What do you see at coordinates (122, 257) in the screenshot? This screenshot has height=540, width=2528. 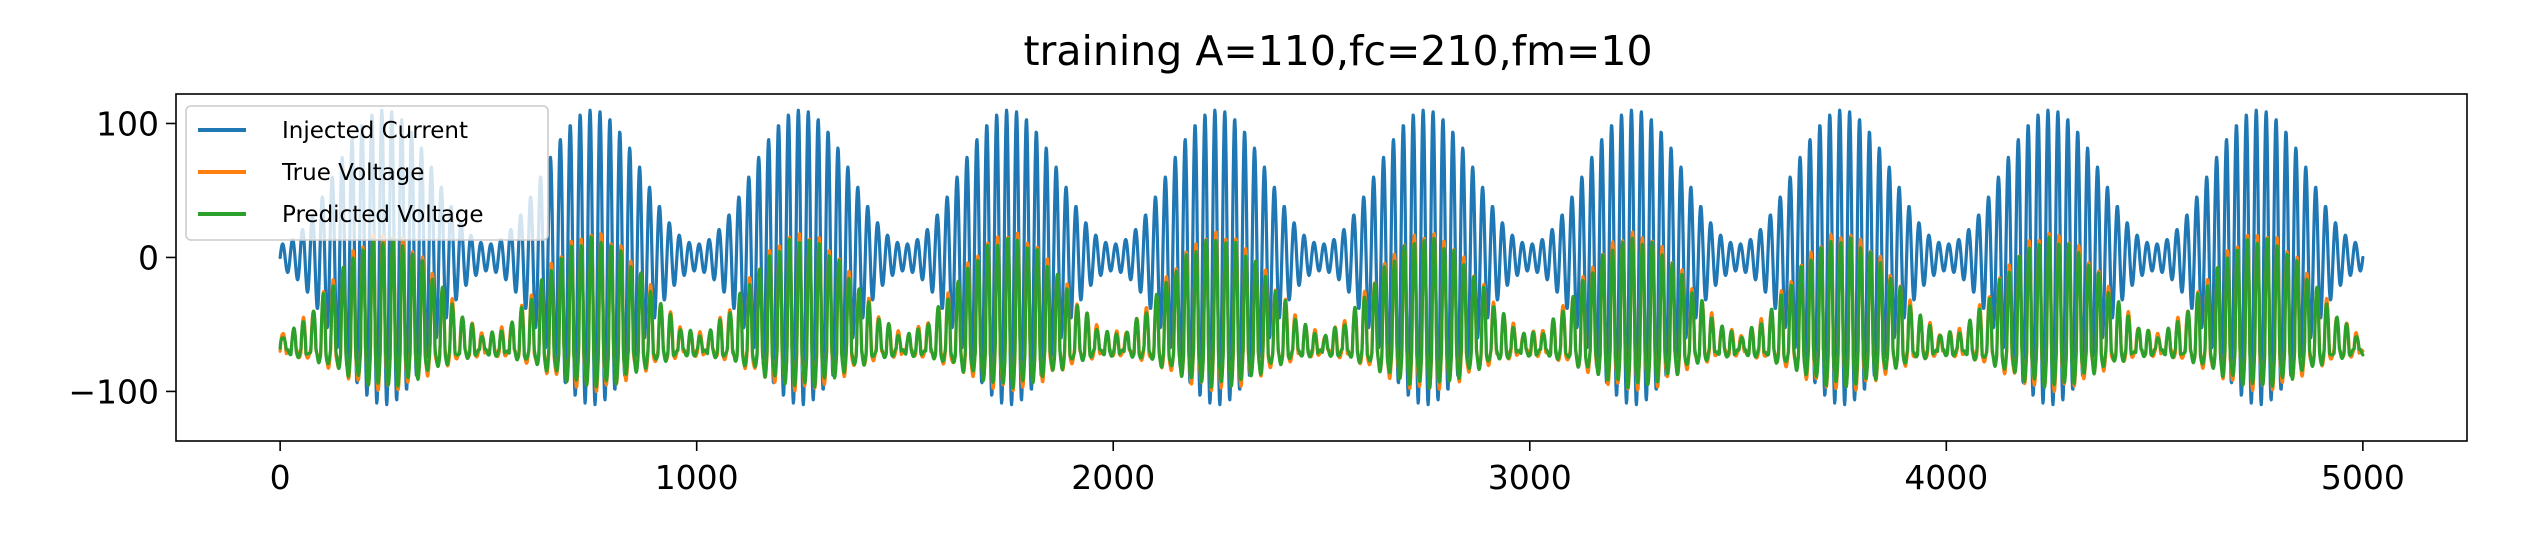 I see `y-axis: −100 0 100` at bounding box center [122, 257].